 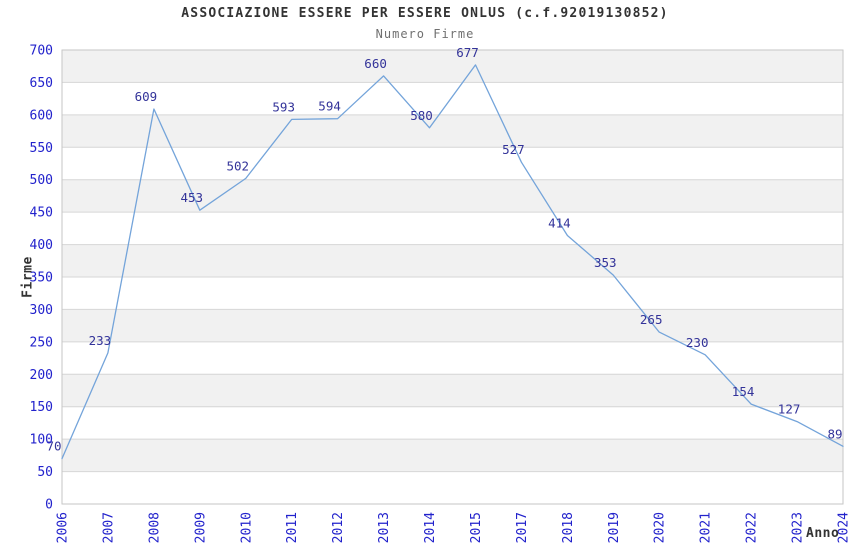 What do you see at coordinates (41, 310) in the screenshot?
I see `y-tick-label: 300` at bounding box center [41, 310].